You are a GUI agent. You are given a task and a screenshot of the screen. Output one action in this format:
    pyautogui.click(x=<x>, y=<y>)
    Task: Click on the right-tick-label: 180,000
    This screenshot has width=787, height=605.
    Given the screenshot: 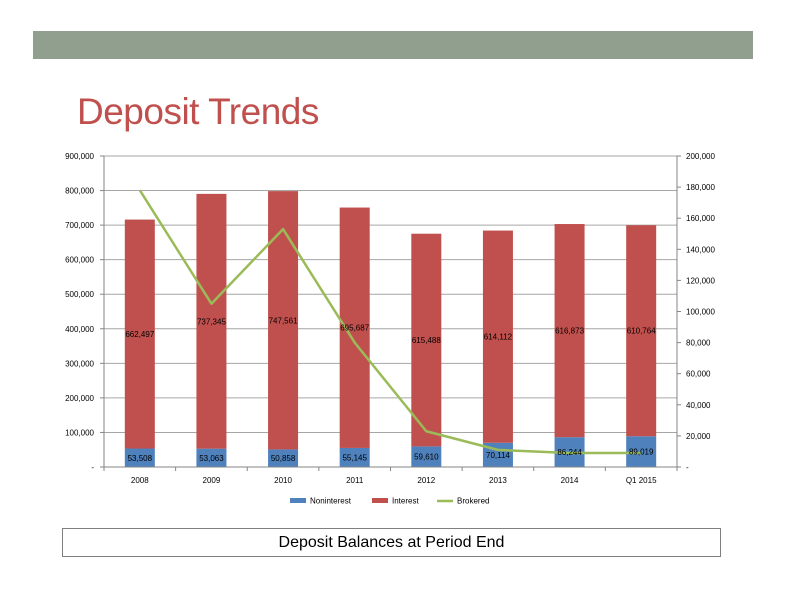 What is the action you would take?
    pyautogui.click(x=700, y=187)
    